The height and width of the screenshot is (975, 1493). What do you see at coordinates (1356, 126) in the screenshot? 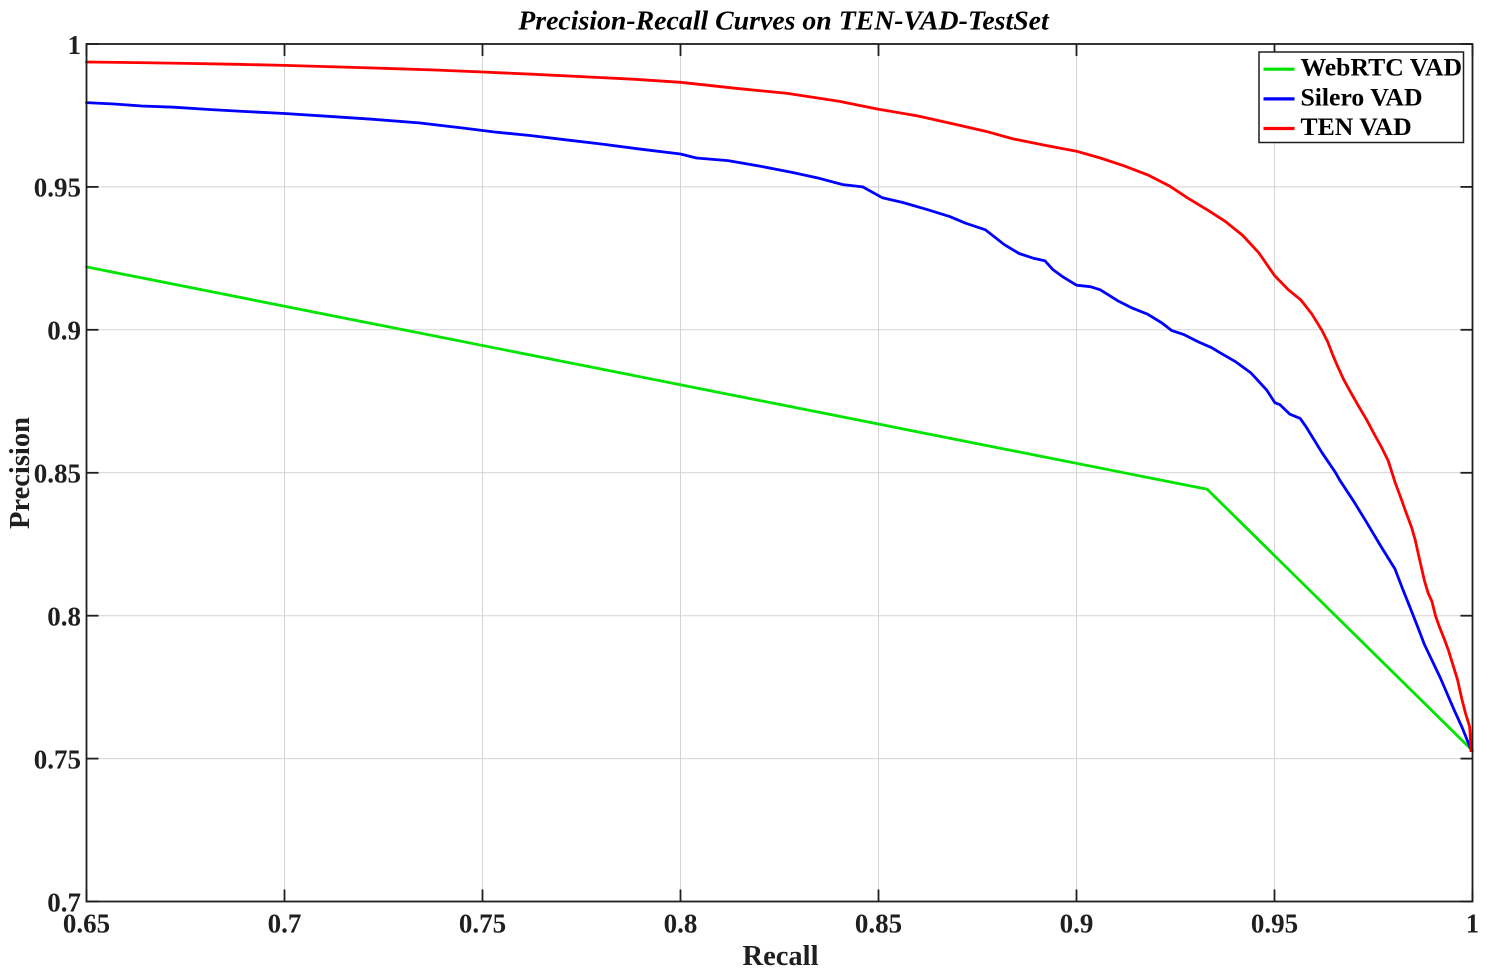
I see `svg-text: TEN VAD` at bounding box center [1356, 126].